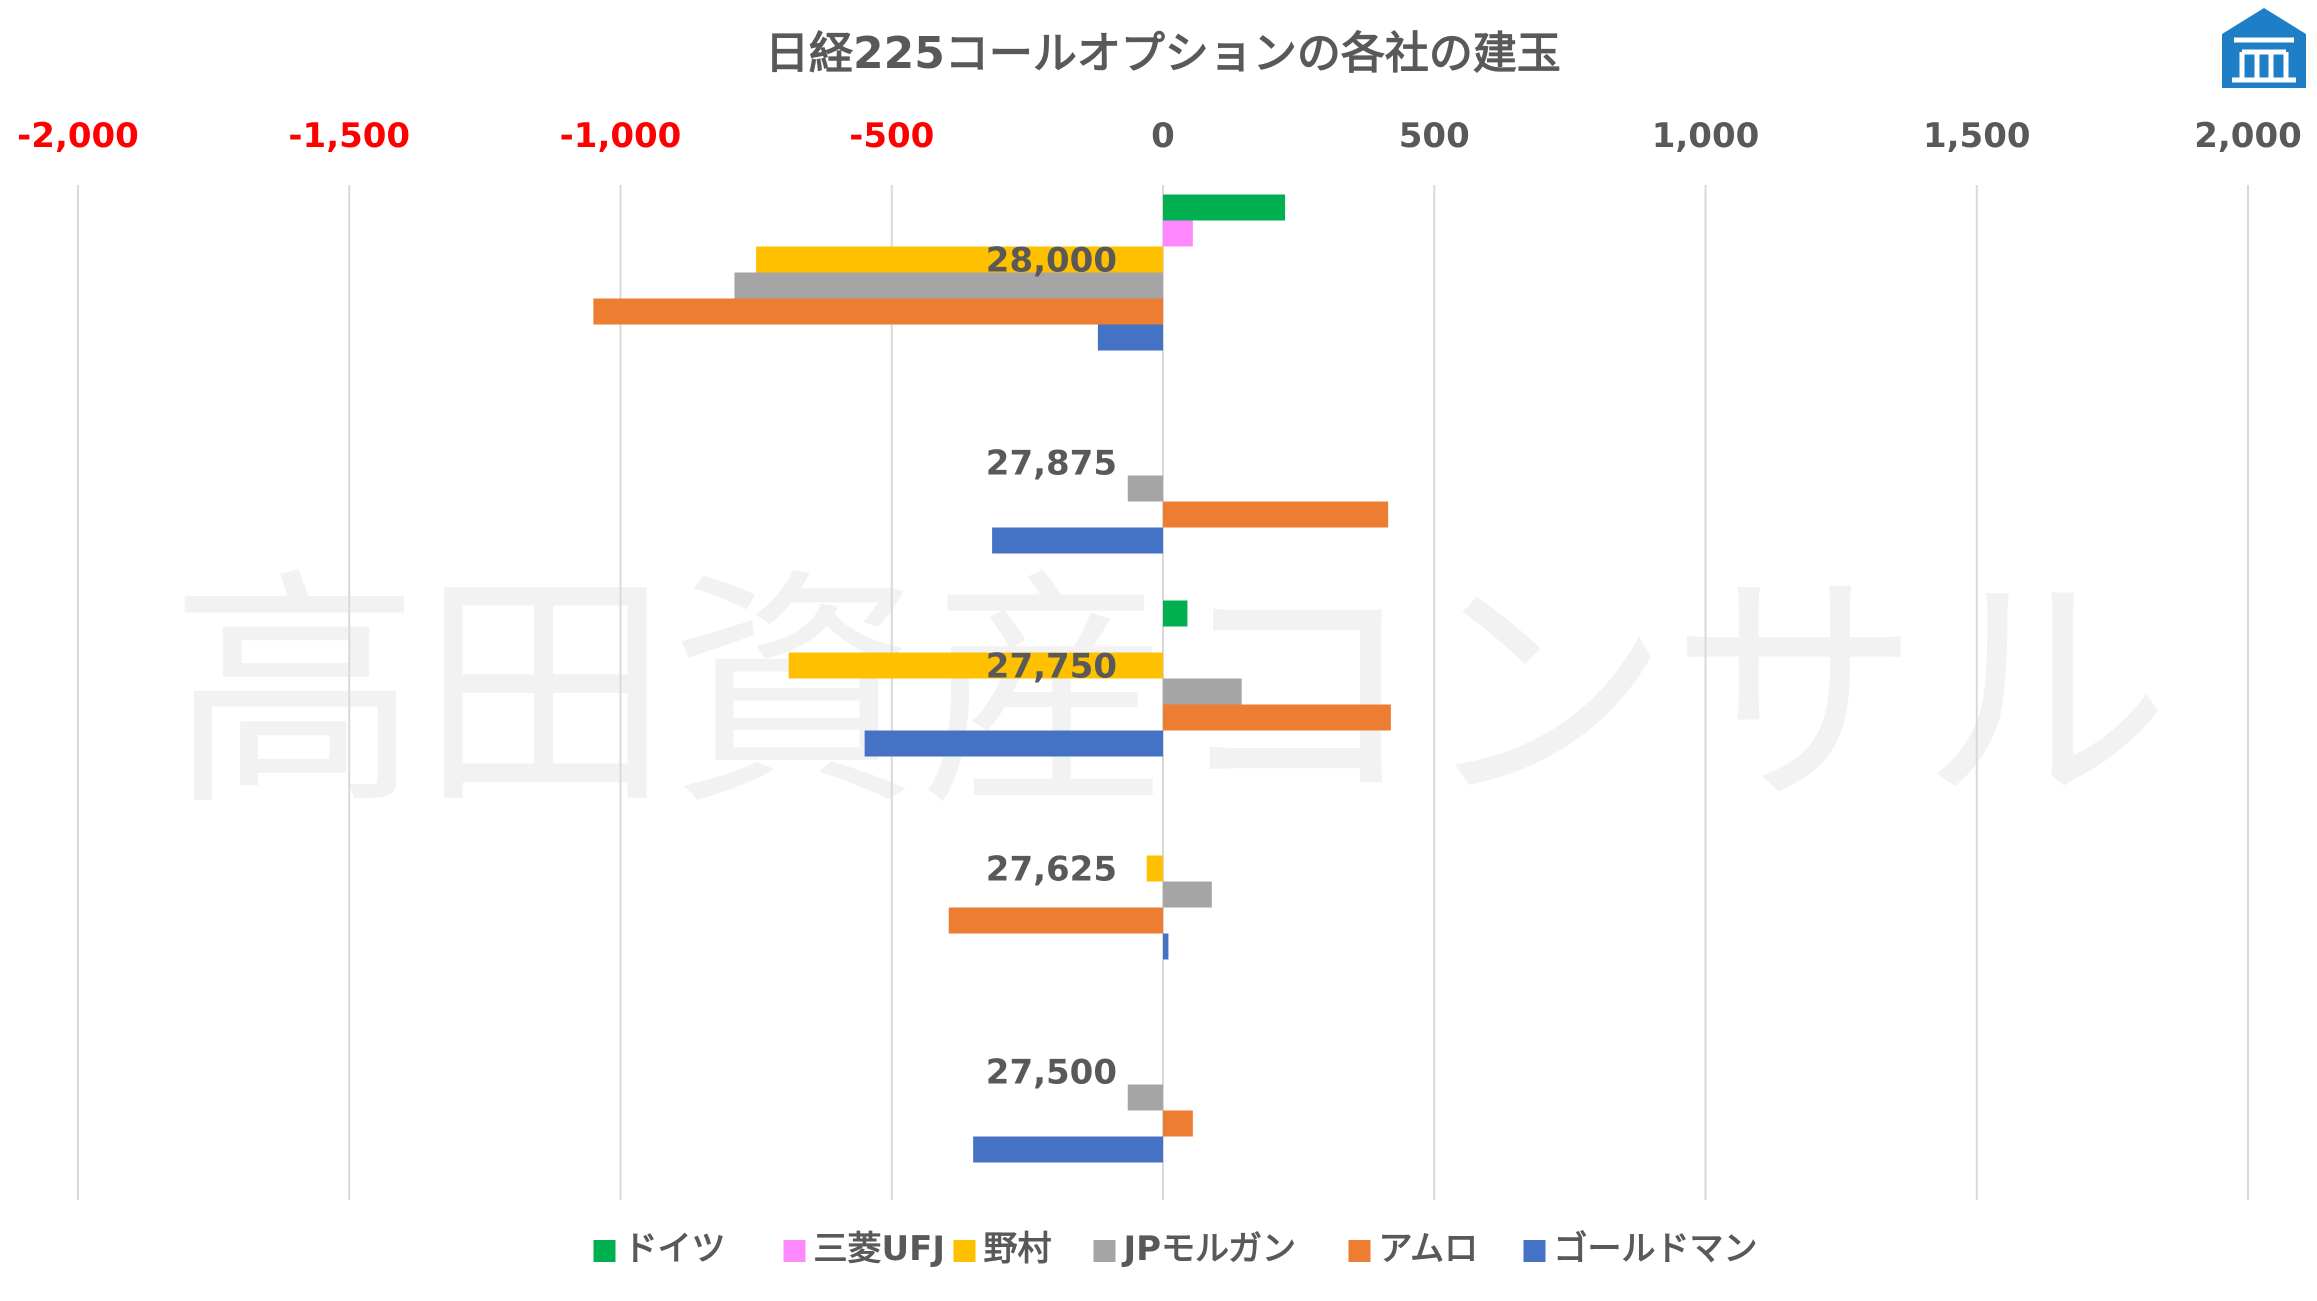 Image resolution: width=2317 pixels, height=1301 pixels. I want to click on x-tick-label: 2,000, so click(2248, 136).